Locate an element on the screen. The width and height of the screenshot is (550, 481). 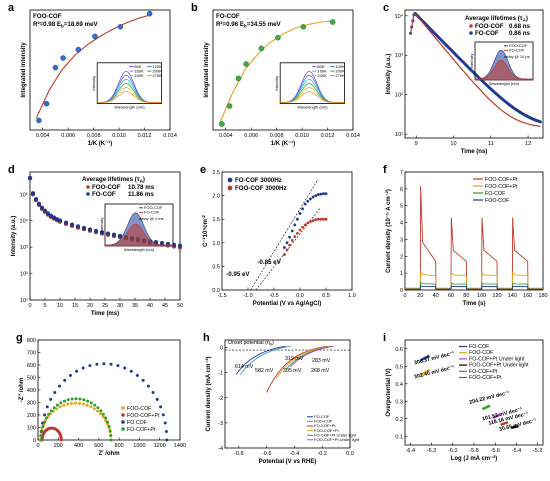
inset-x-label: Wavelength (nm) is located at coordinates (129, 107).